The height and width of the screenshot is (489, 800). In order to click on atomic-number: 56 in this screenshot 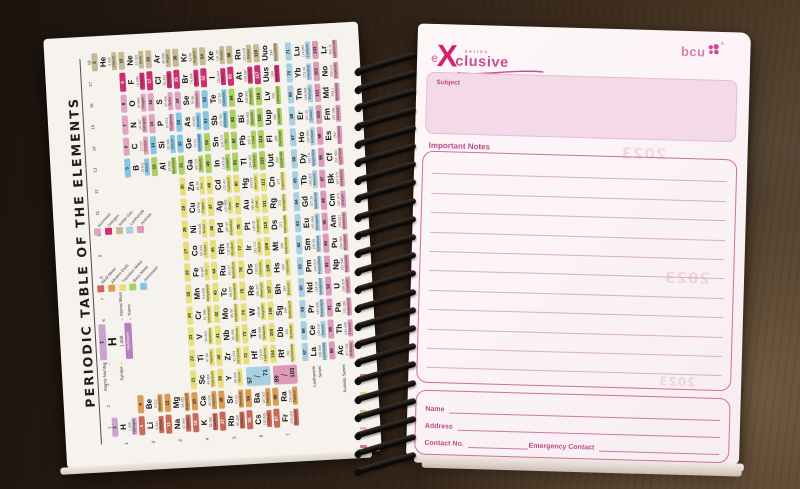, I will do `click(248, 398)`.